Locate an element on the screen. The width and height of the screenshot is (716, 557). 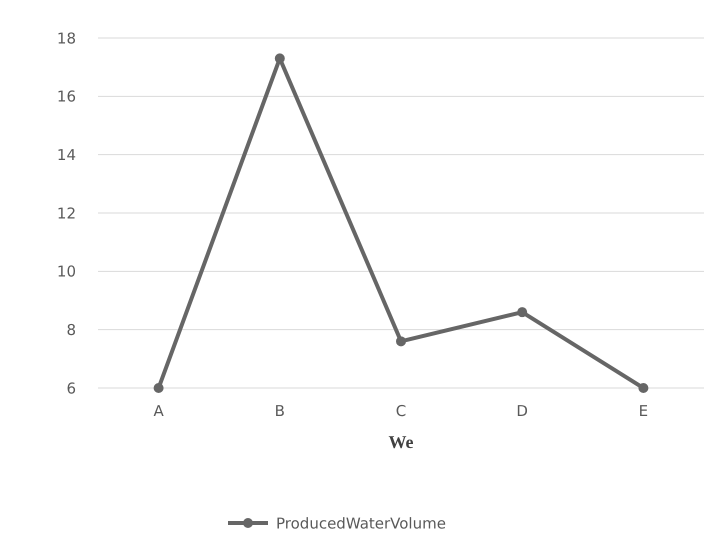
x-tick-label: B is located at coordinates (279, 411).